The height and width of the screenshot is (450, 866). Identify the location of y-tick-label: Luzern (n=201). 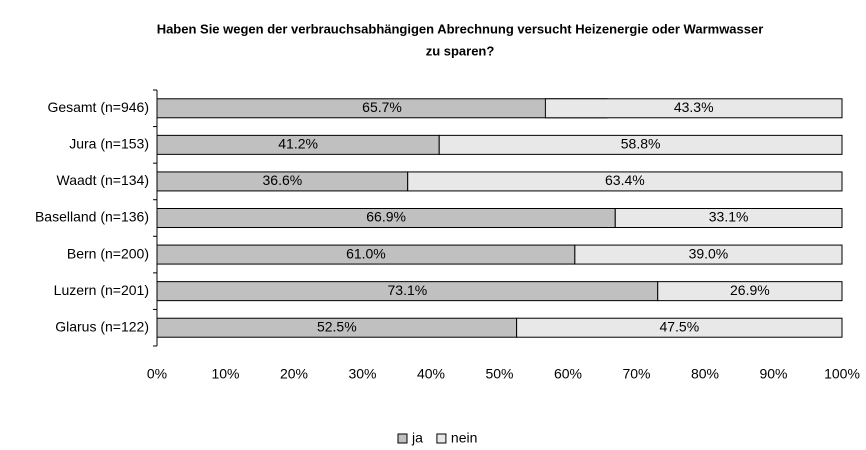
(101, 290).